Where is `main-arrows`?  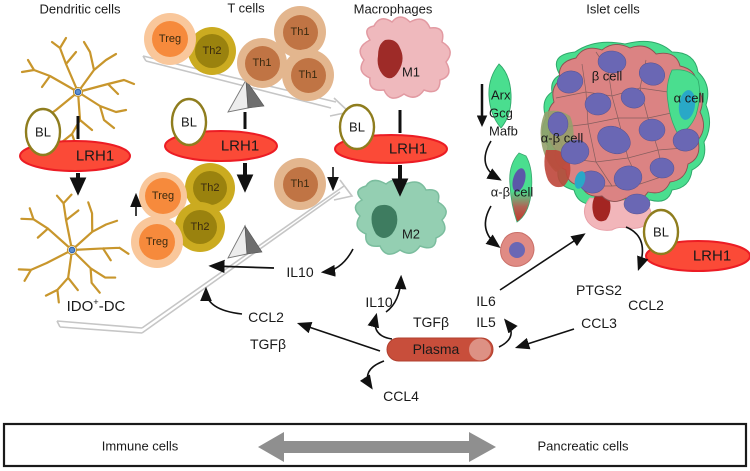
main-arrows is located at coordinates (278, 140).